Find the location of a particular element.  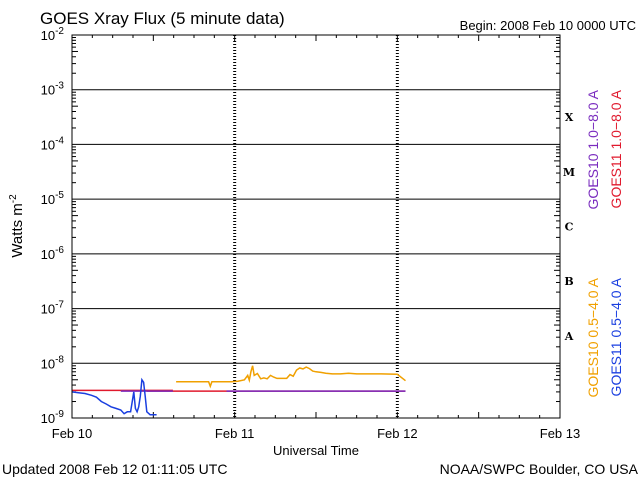

y-tick-exponent: -2 is located at coordinates (59, 31).